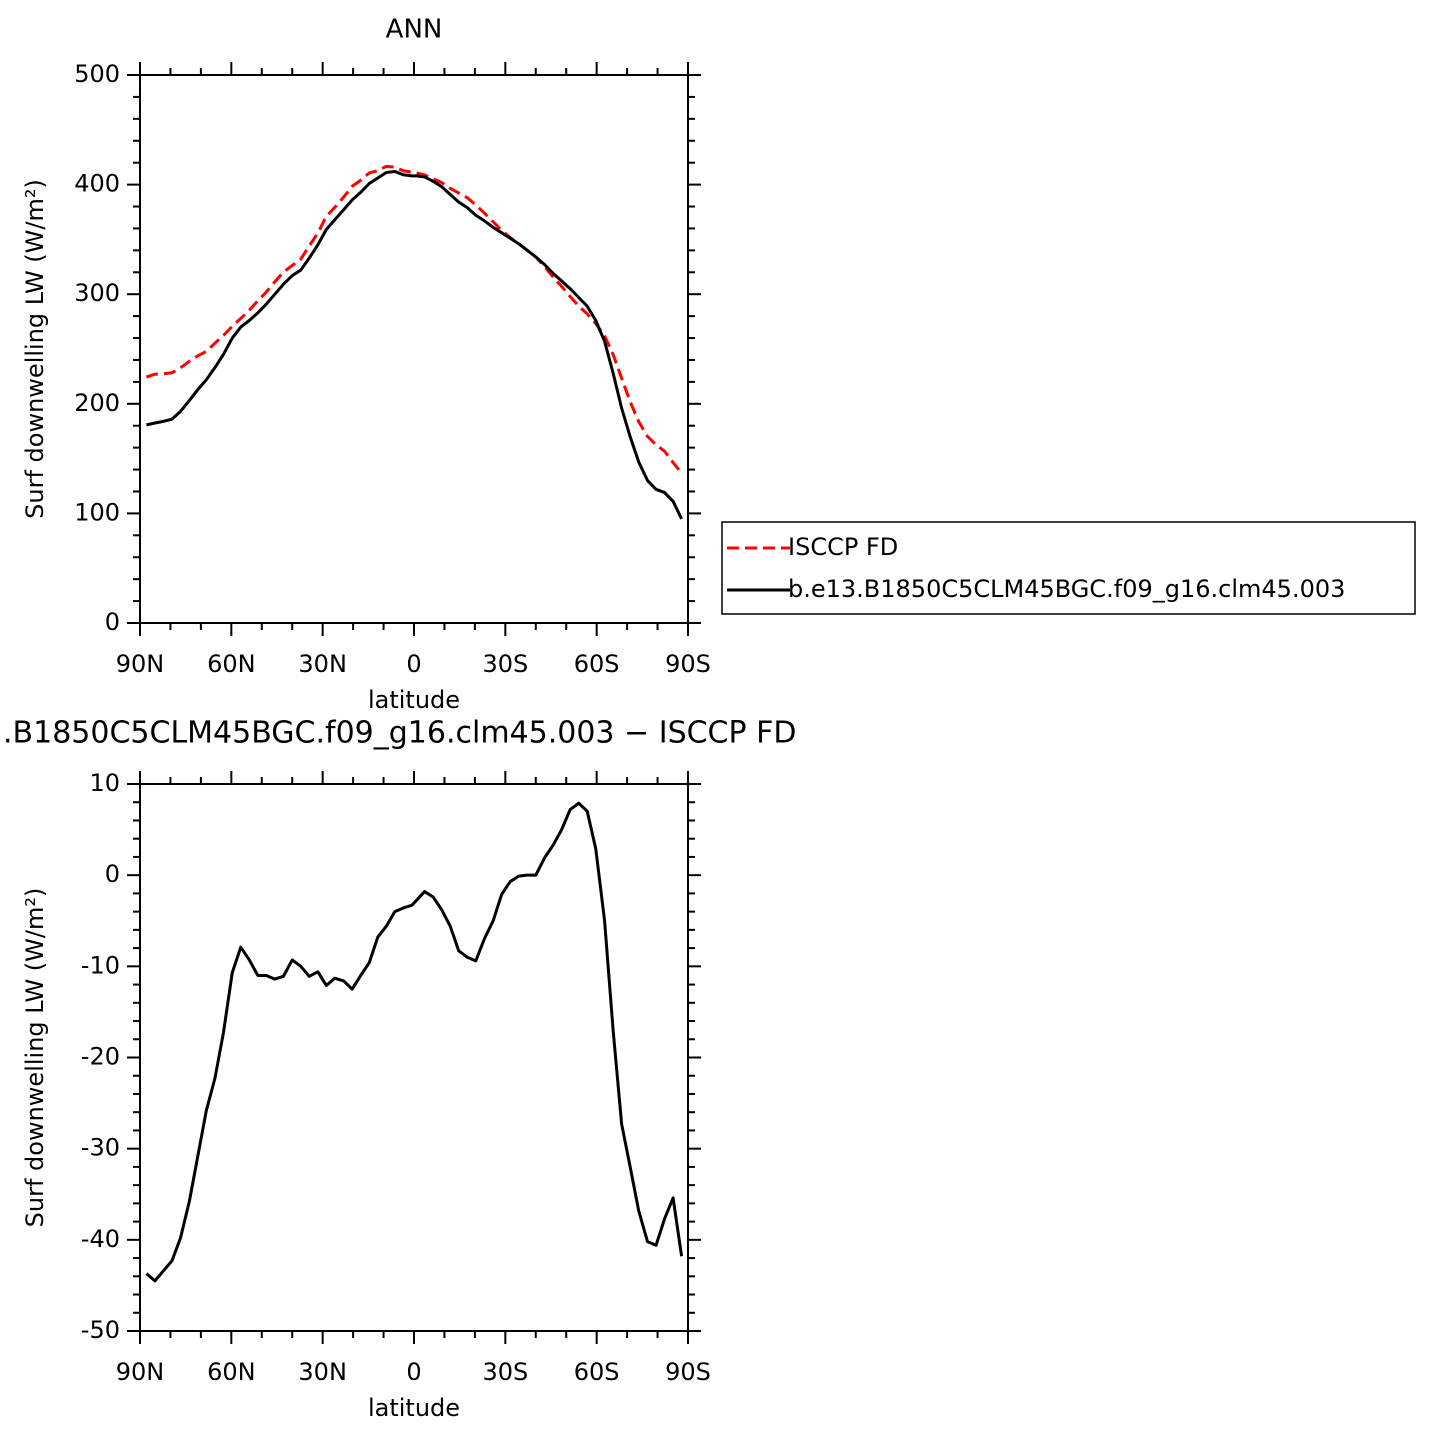 This screenshot has height=1435, width=1435. Describe the element at coordinates (97, 293) in the screenshot. I see `y-tick-label: 300` at that location.